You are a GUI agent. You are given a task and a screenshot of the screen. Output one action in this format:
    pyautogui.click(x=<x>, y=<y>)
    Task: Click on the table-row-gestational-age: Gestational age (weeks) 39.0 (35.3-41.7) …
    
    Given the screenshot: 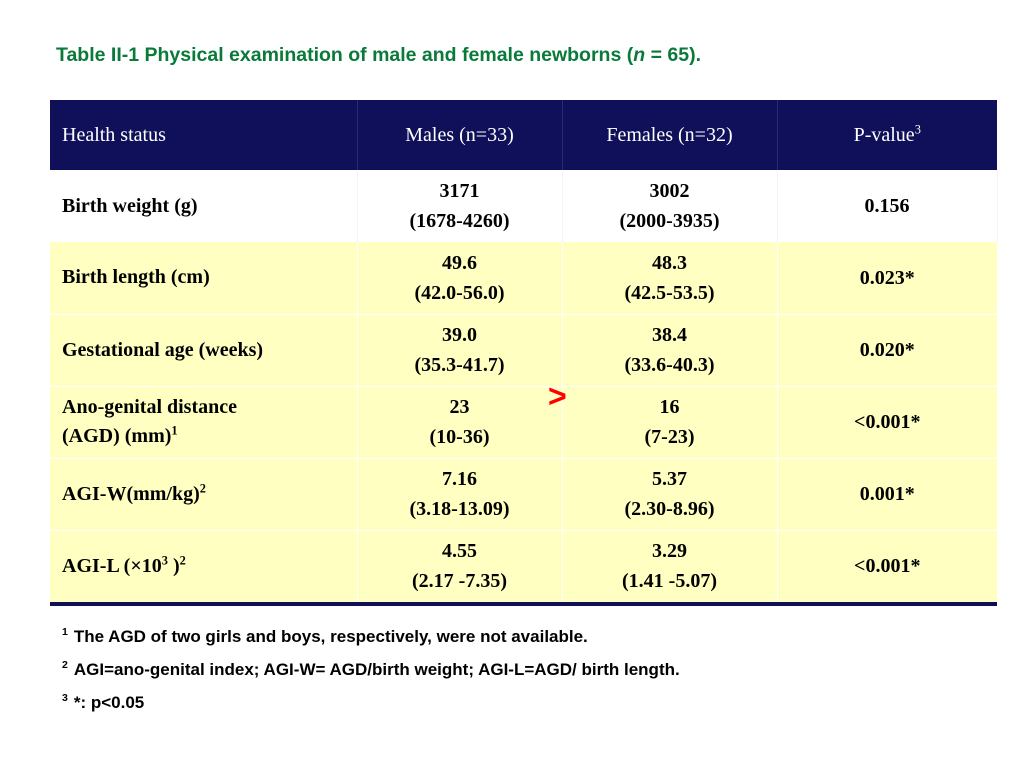 What is the action you would take?
    pyautogui.click(x=523, y=349)
    